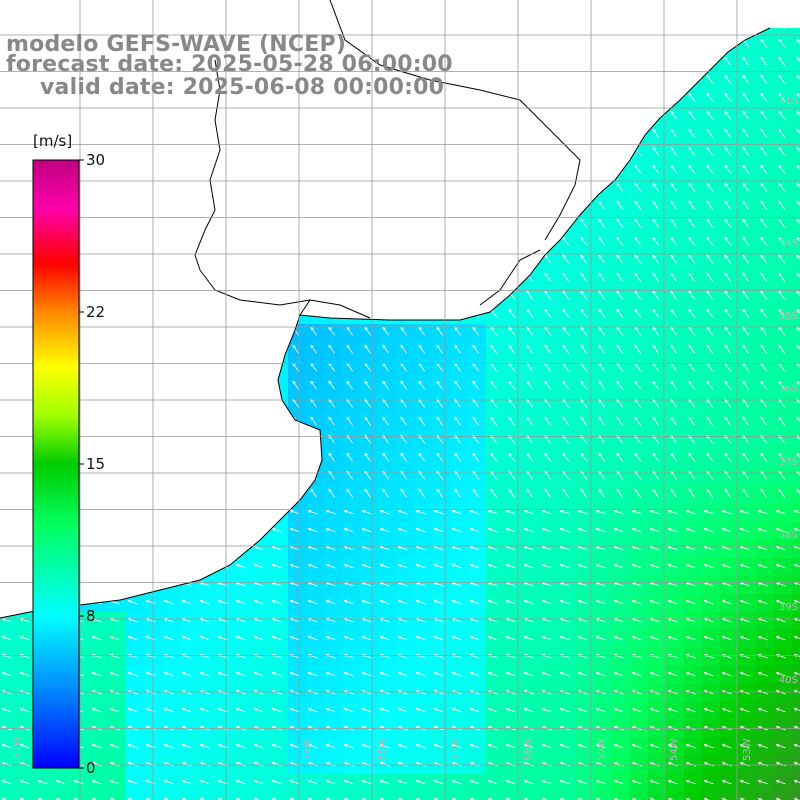  What do you see at coordinates (528, 749) in the screenshot?
I see `lon-label: 56W` at bounding box center [528, 749].